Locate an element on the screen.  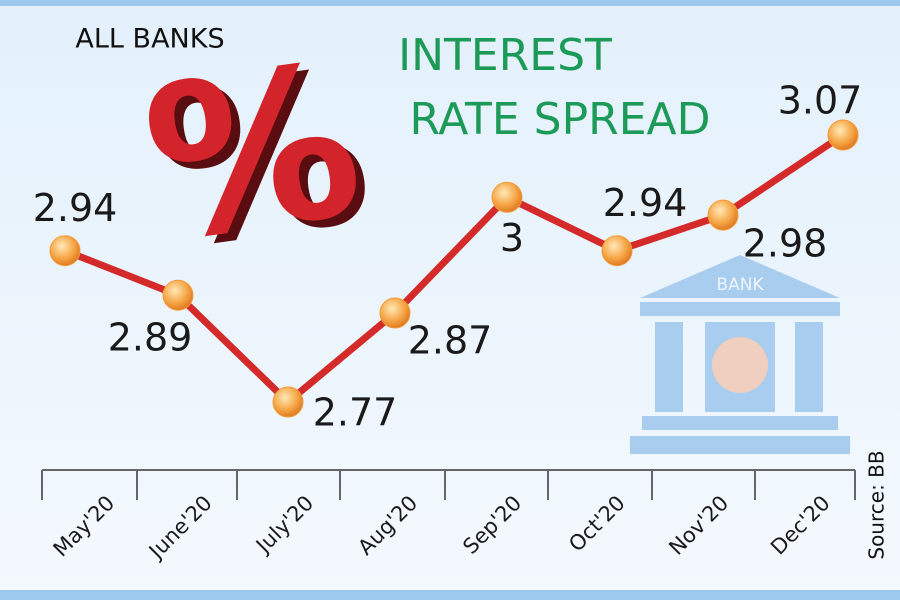
source: Source: BB is located at coordinates (877, 504).